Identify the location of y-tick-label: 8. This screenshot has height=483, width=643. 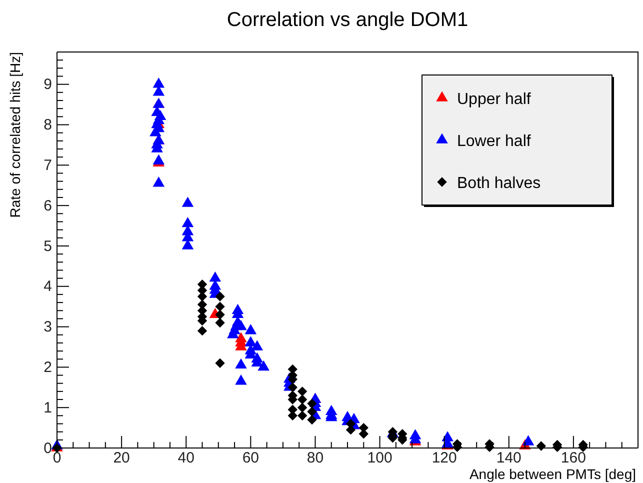
(48, 125).